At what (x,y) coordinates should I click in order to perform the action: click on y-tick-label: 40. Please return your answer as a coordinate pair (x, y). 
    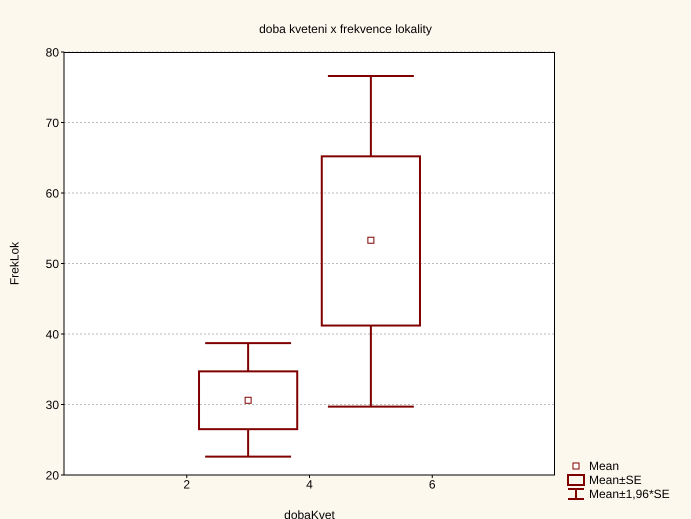
    Looking at the image, I should click on (53, 334).